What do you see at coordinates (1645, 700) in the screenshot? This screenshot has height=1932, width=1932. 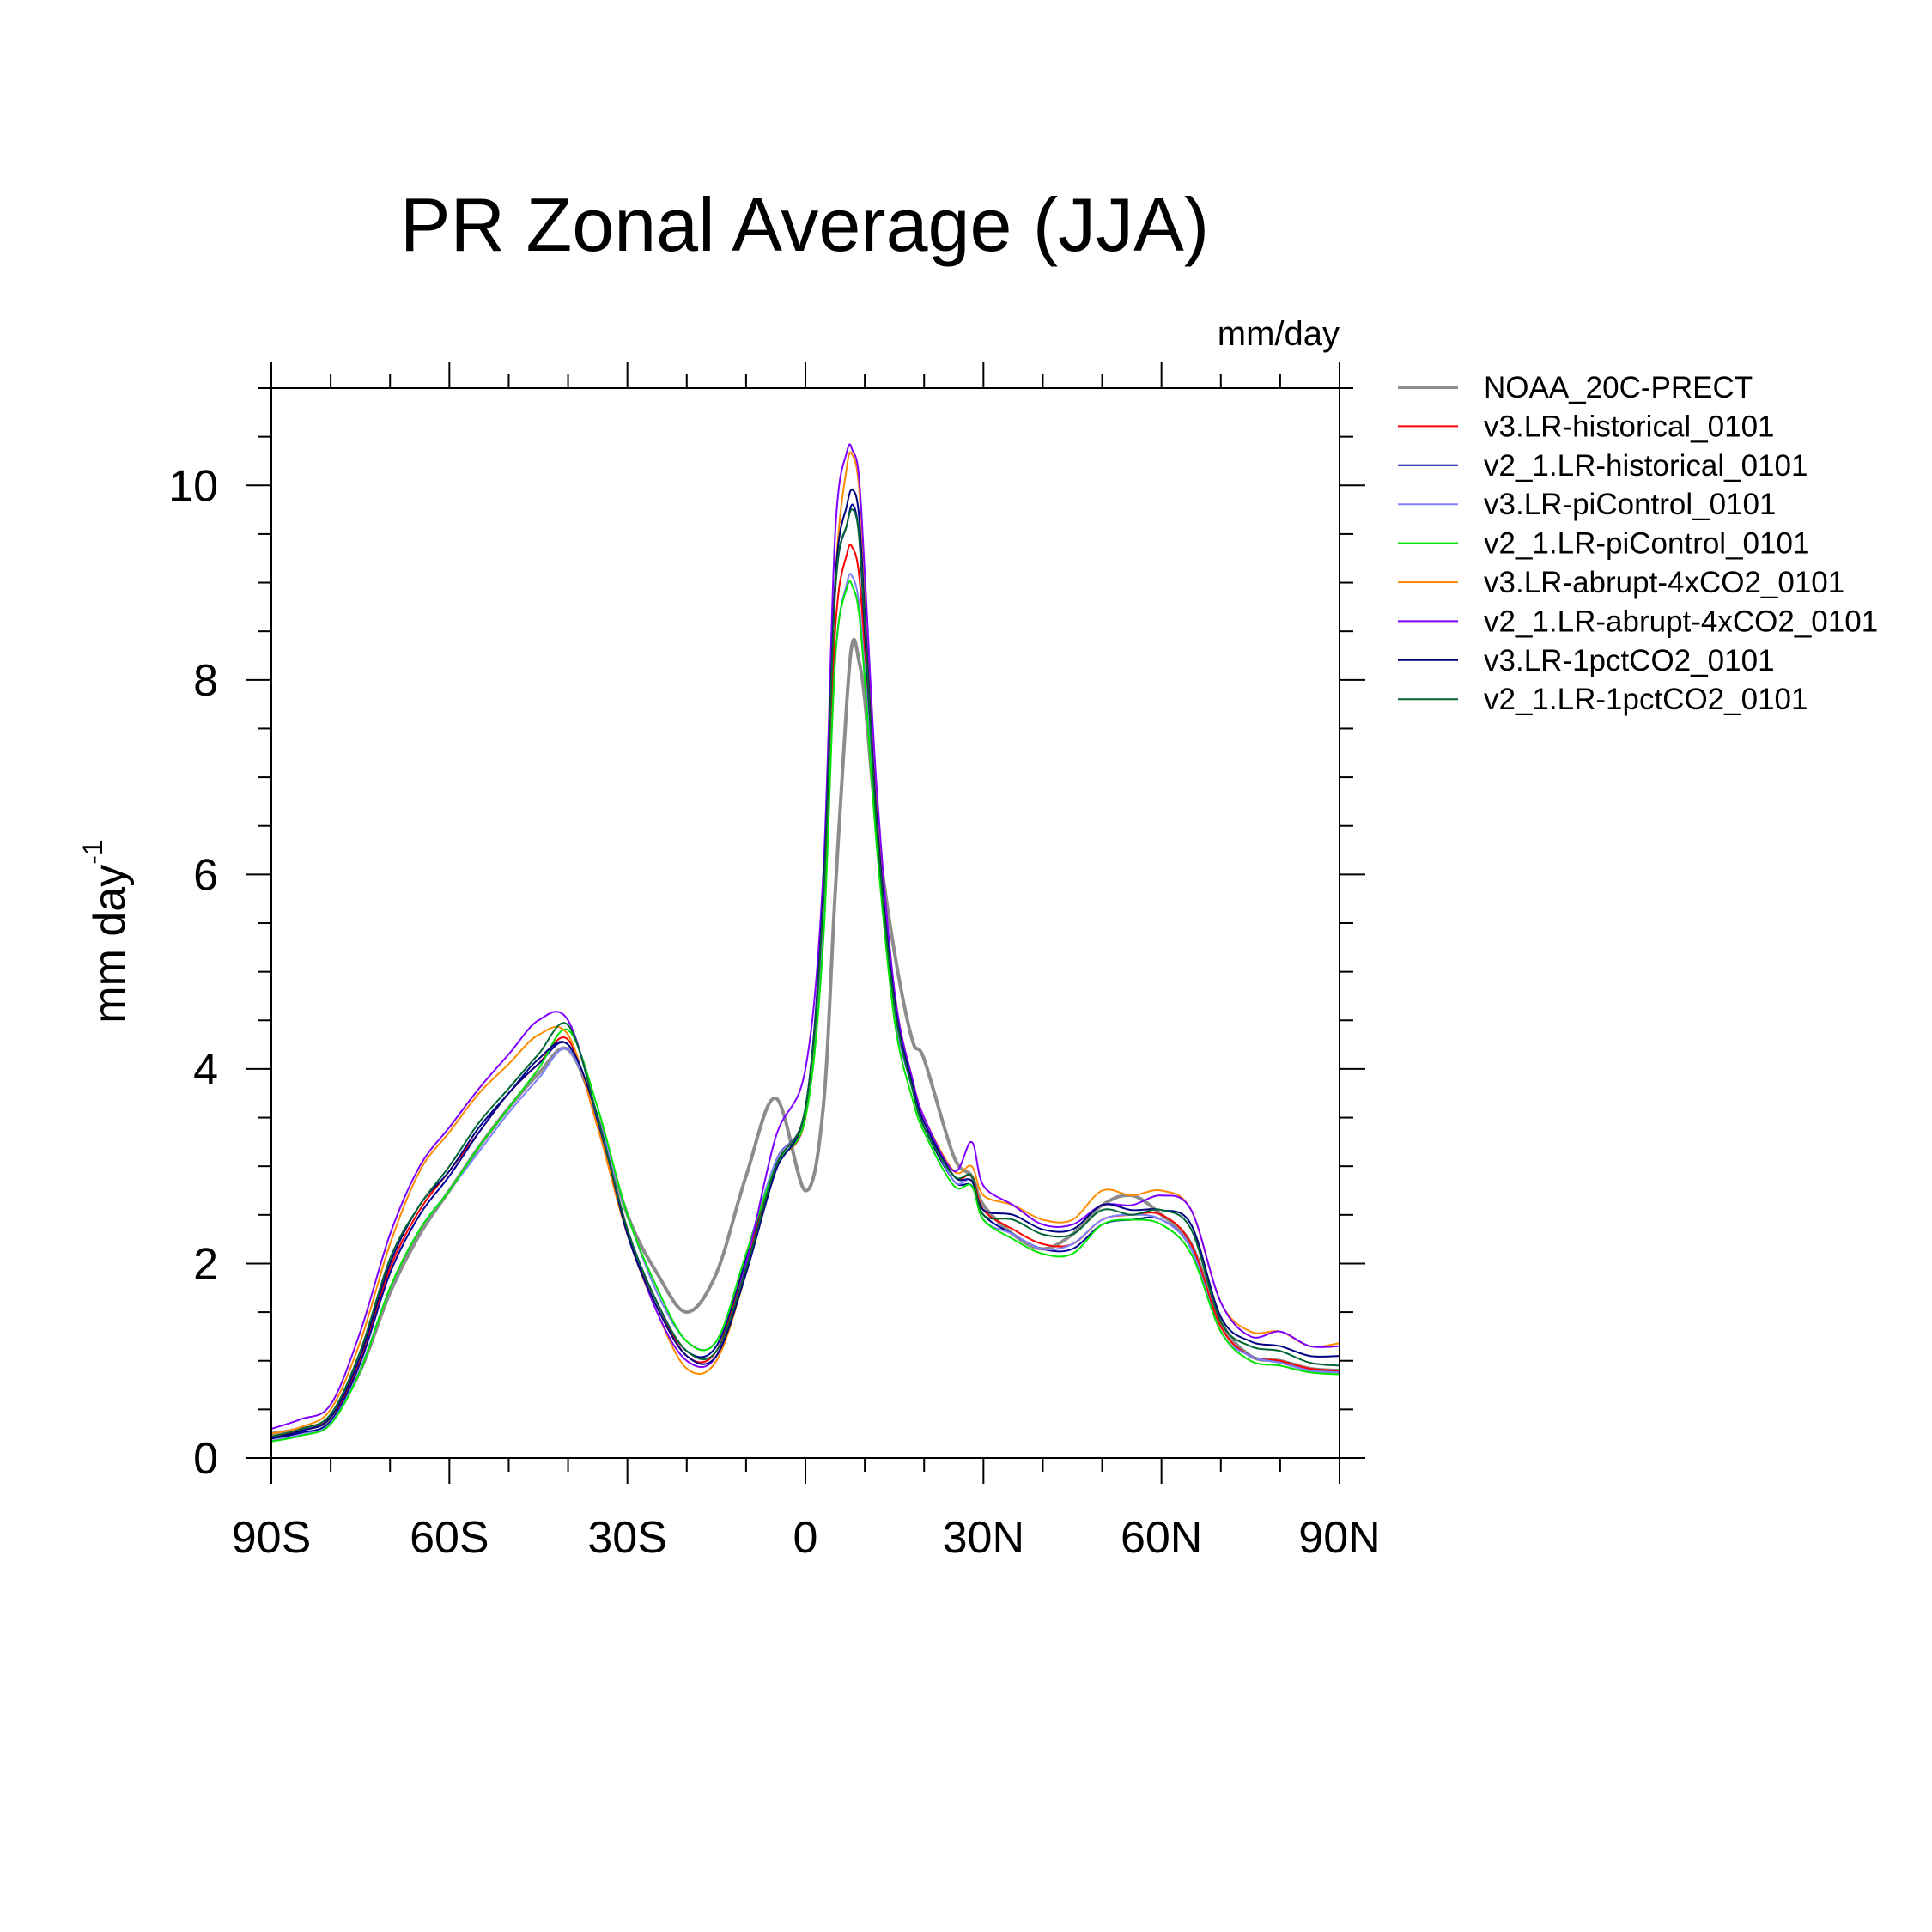 I see `legend-label: v2_1.LR-1pctCO2_0101` at bounding box center [1645, 700].